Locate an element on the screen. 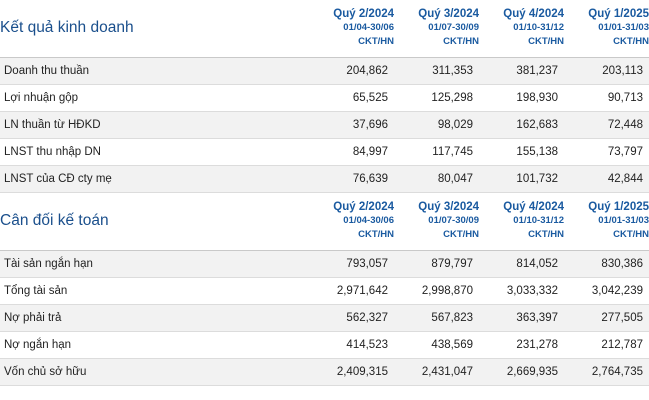  cell-value: 72,448 is located at coordinates (606, 125).